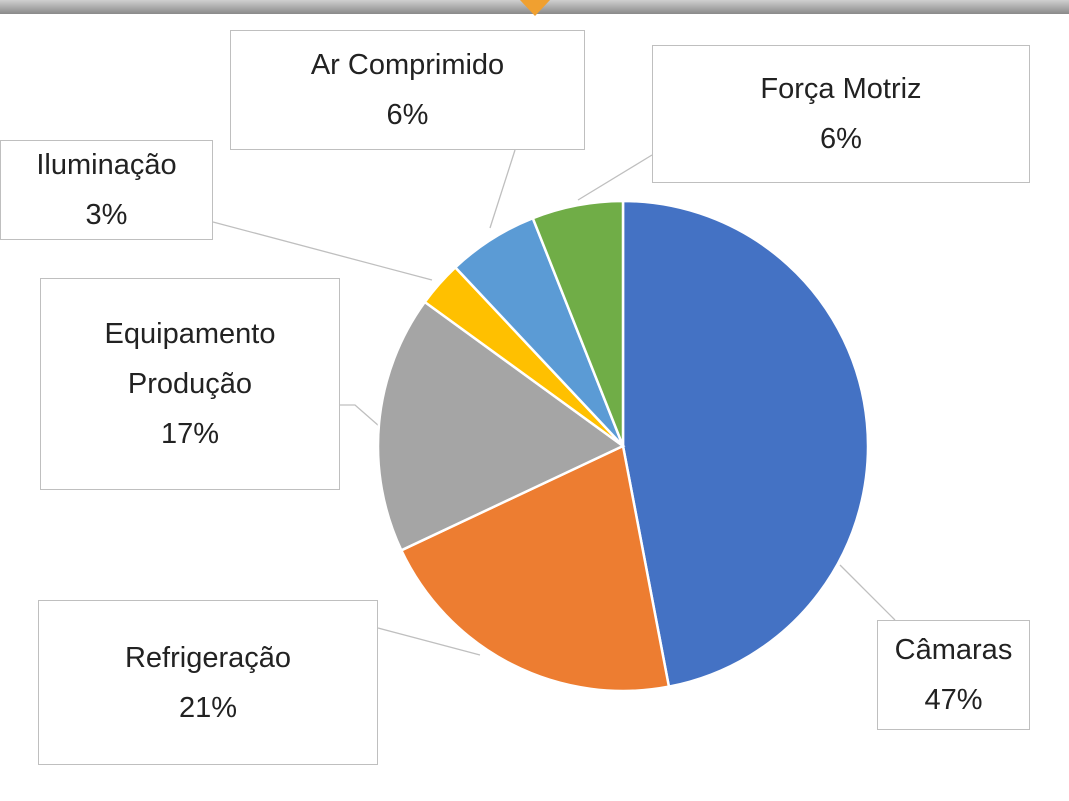 This screenshot has height=801, width=1069. What do you see at coordinates (208, 682) in the screenshot?
I see `data-label: Refrigeração 21%` at bounding box center [208, 682].